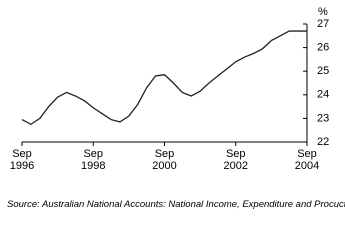 Image resolution: width=345 pixels, height=240 pixels. What do you see at coordinates (323, 142) in the screenshot?
I see `y-tick-label: 22` at bounding box center [323, 142].